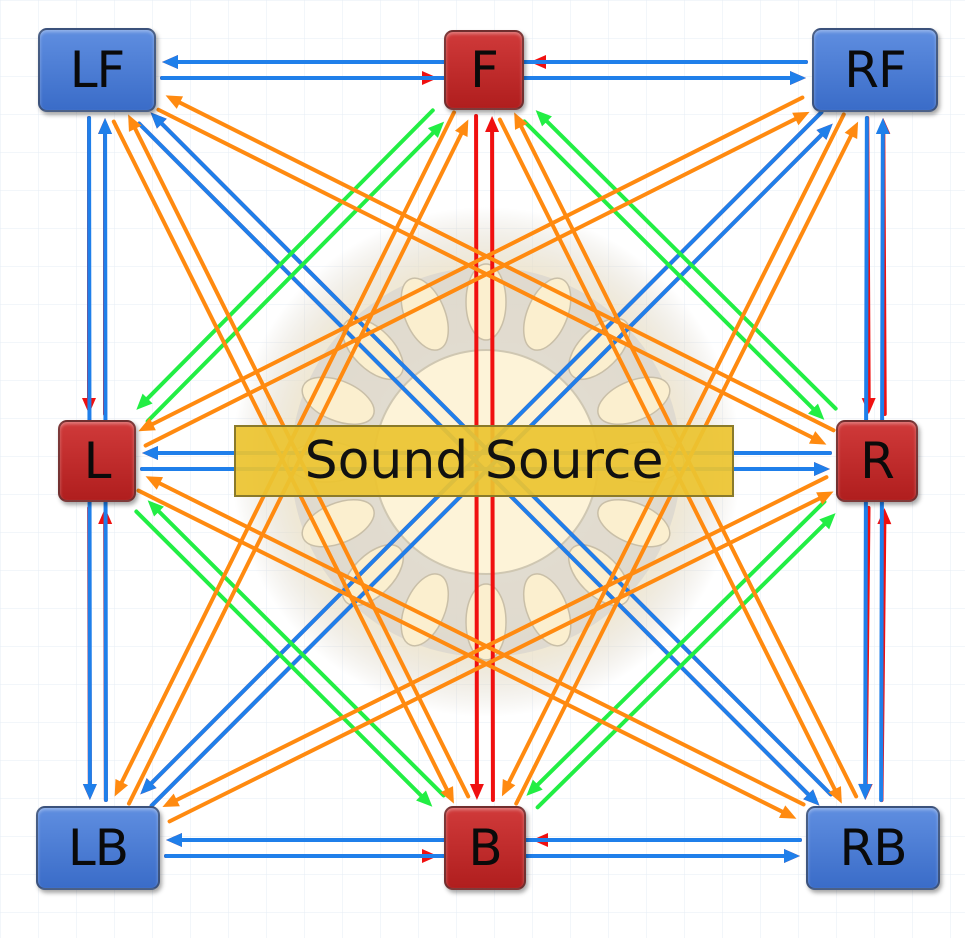 Image resolution: width=965 pixels, height=938 pixels. What do you see at coordinates (676, 647) in the screenshot?
I see `arrow-r-to-b` at bounding box center [676, 647].